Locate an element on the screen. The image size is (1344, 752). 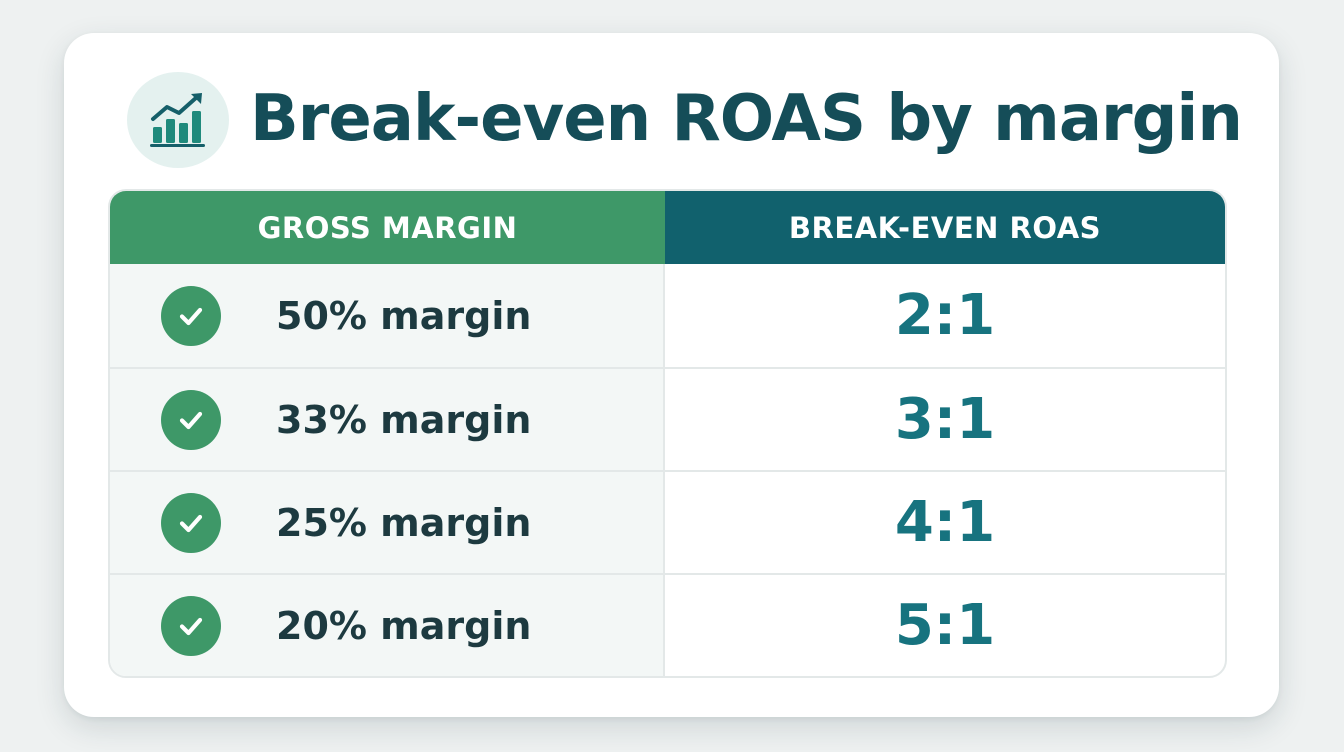
margin-label: 33% margin is located at coordinates (404, 419).